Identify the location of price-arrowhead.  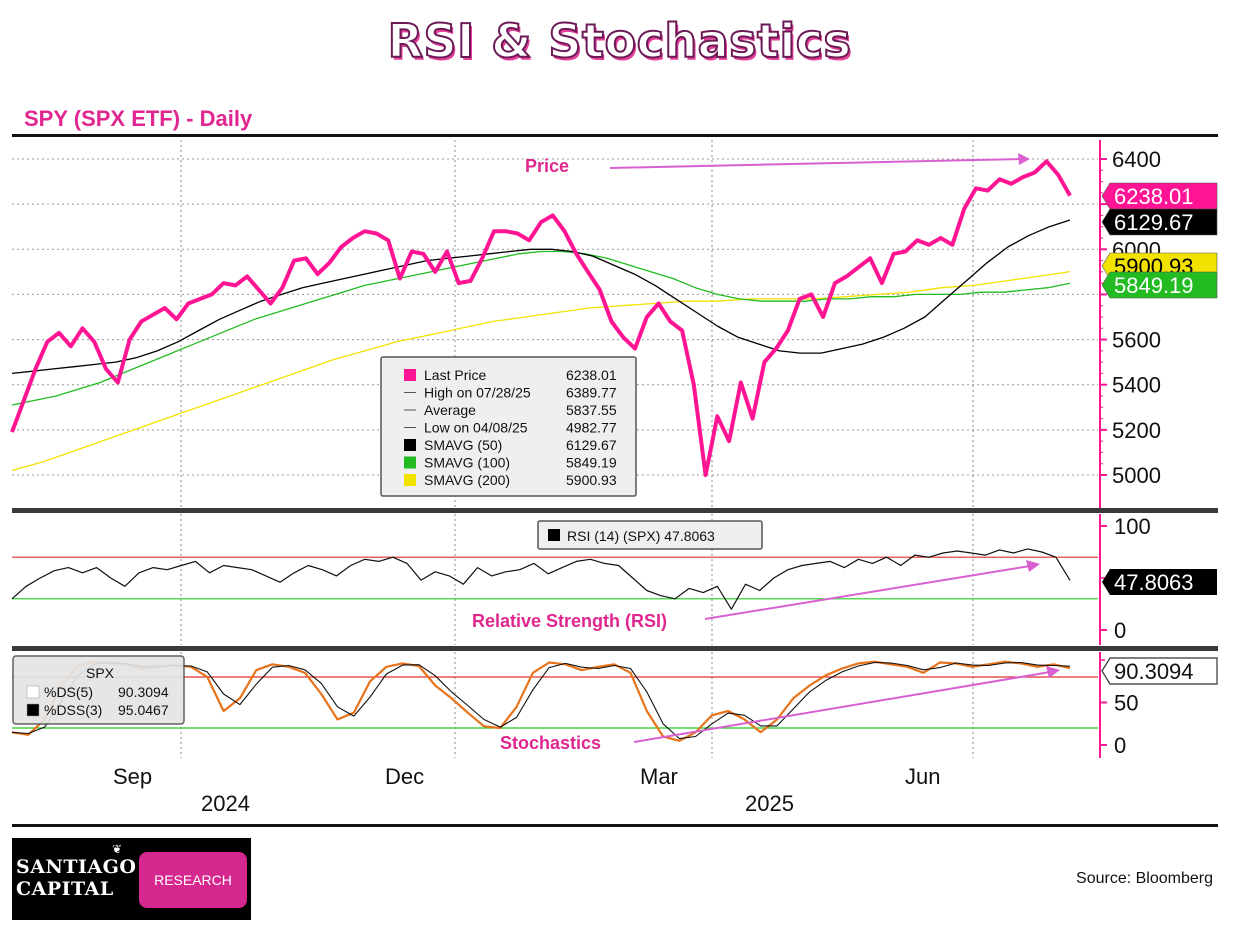
(1024, 159).